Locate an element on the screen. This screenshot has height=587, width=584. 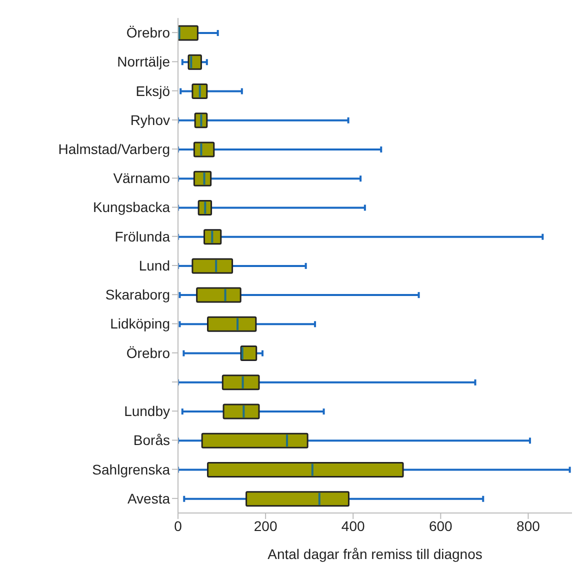
y-tick-label: Halmstad/Varberg is located at coordinates (114, 149).